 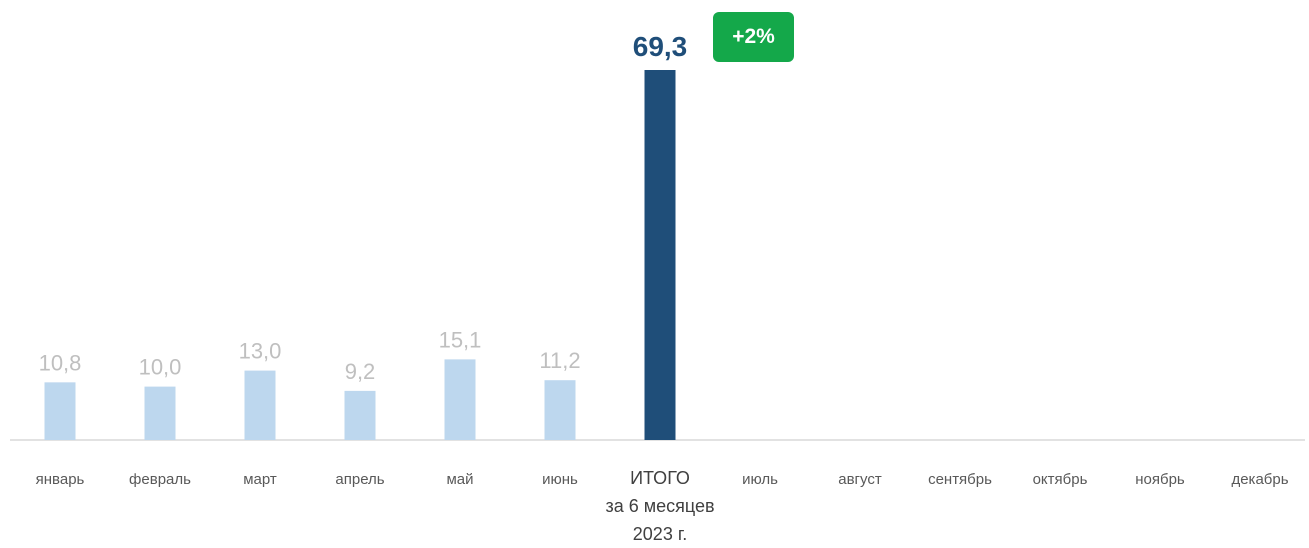 I want to click on bar-апрель, so click(x=360, y=415).